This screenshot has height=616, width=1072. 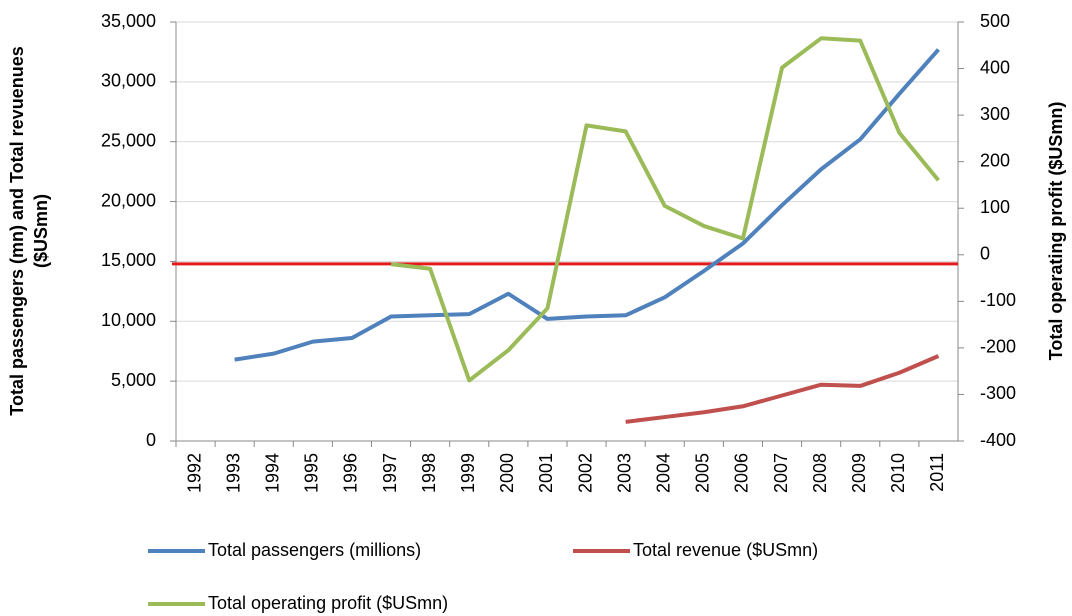 What do you see at coordinates (624, 473) in the screenshot?
I see `x-tick-label: 2003` at bounding box center [624, 473].